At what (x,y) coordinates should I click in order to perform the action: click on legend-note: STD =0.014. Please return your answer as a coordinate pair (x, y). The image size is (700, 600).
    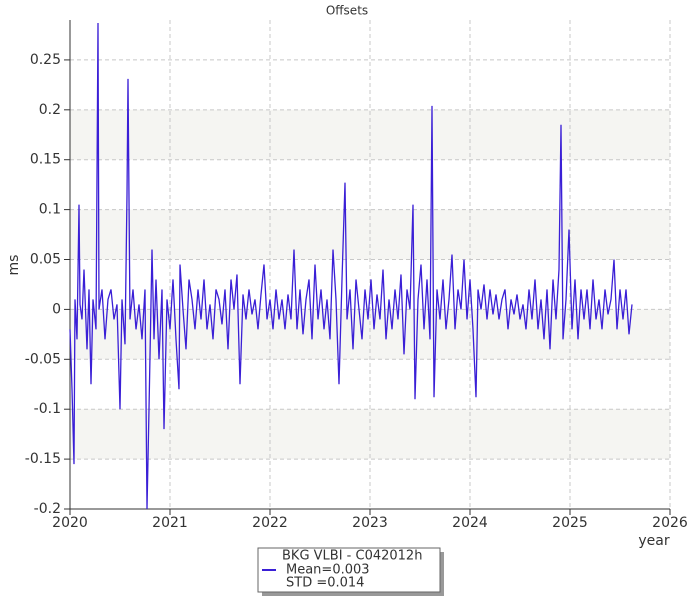
    Looking at the image, I should click on (325, 583).